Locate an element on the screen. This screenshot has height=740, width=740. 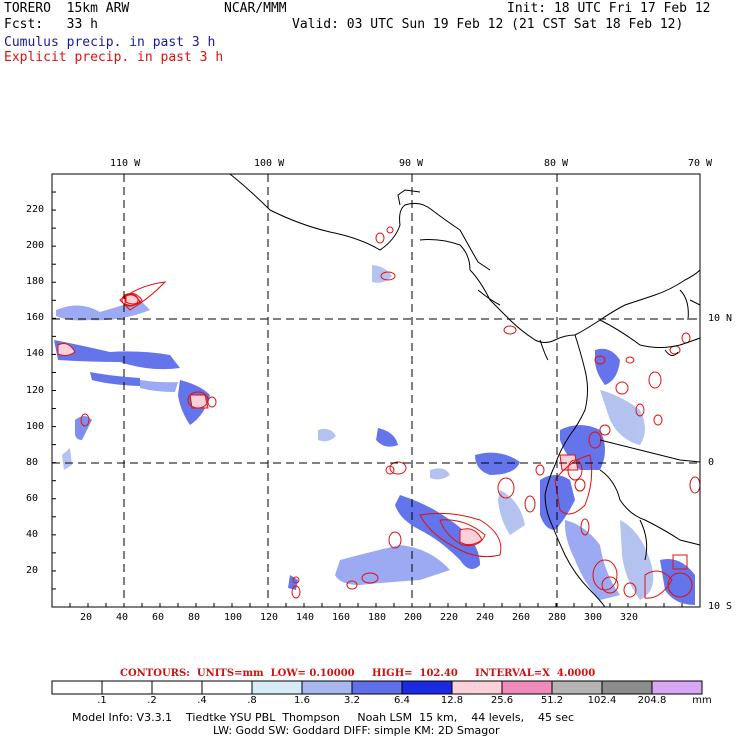
x-tick-label: 100 is located at coordinates (233, 617).